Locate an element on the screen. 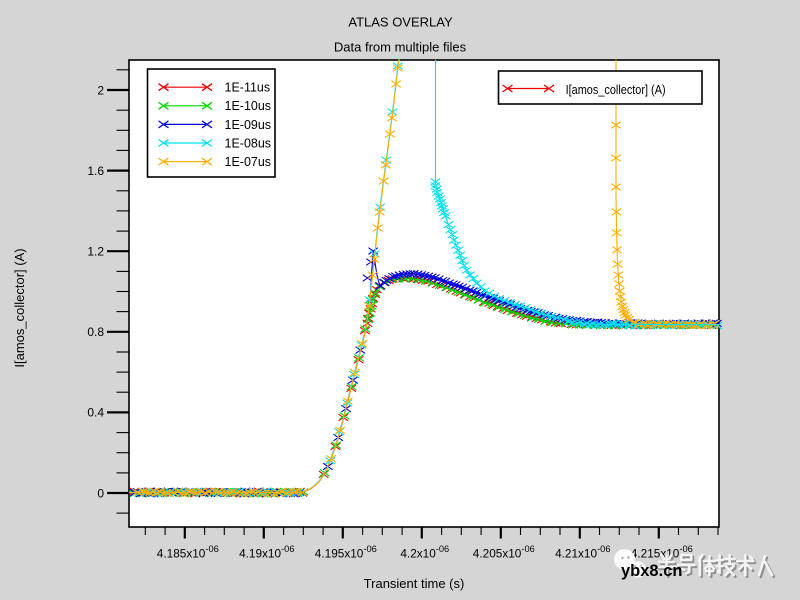  svg-text: 1E-09us is located at coordinates (248, 125).